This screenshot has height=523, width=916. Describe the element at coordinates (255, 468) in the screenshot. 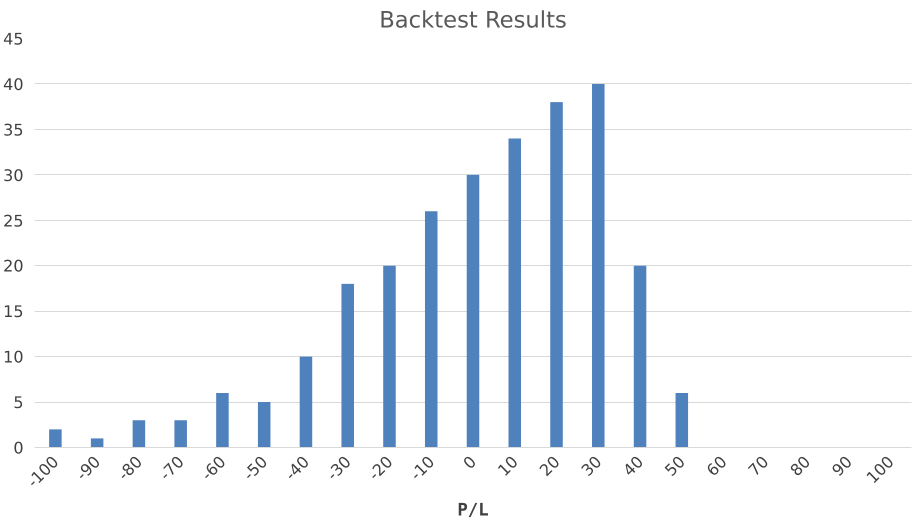

I see `x-tick-label: -50` at that location.